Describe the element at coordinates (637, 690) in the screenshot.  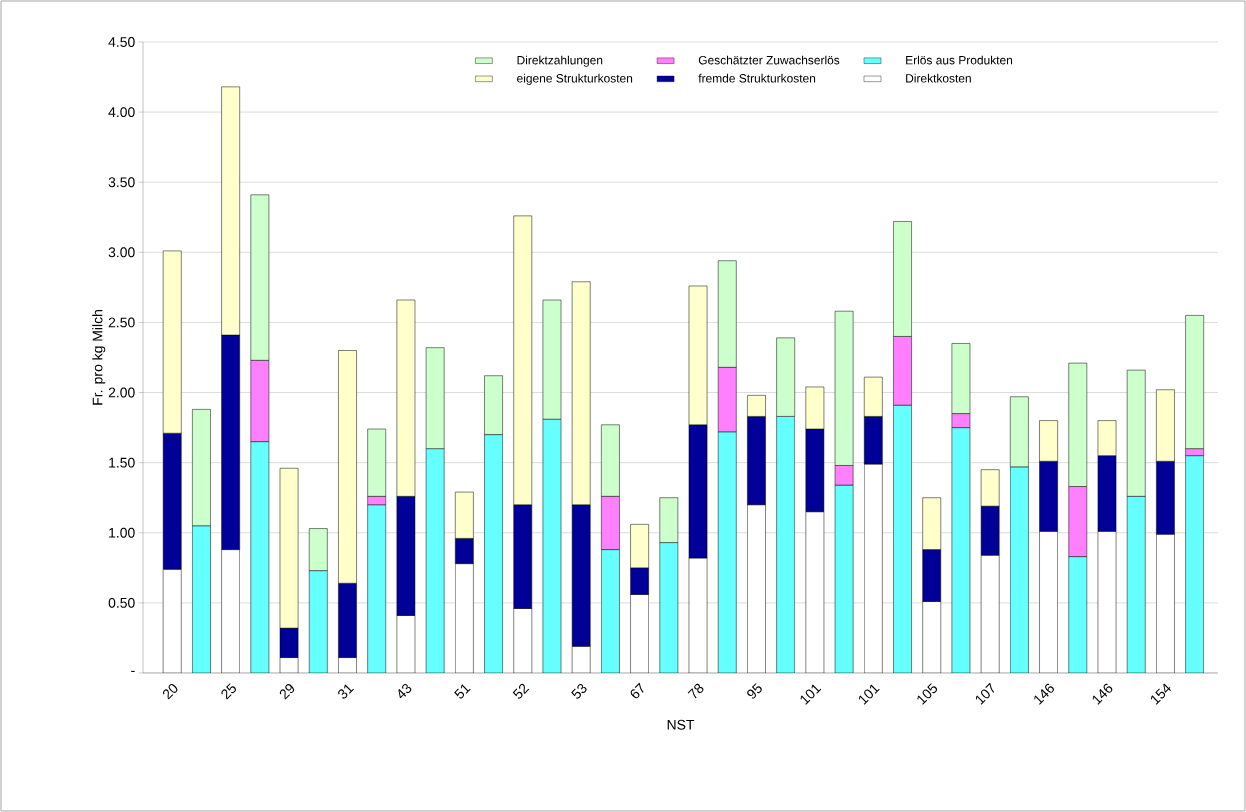
I see `x-tick-label: 67` at that location.